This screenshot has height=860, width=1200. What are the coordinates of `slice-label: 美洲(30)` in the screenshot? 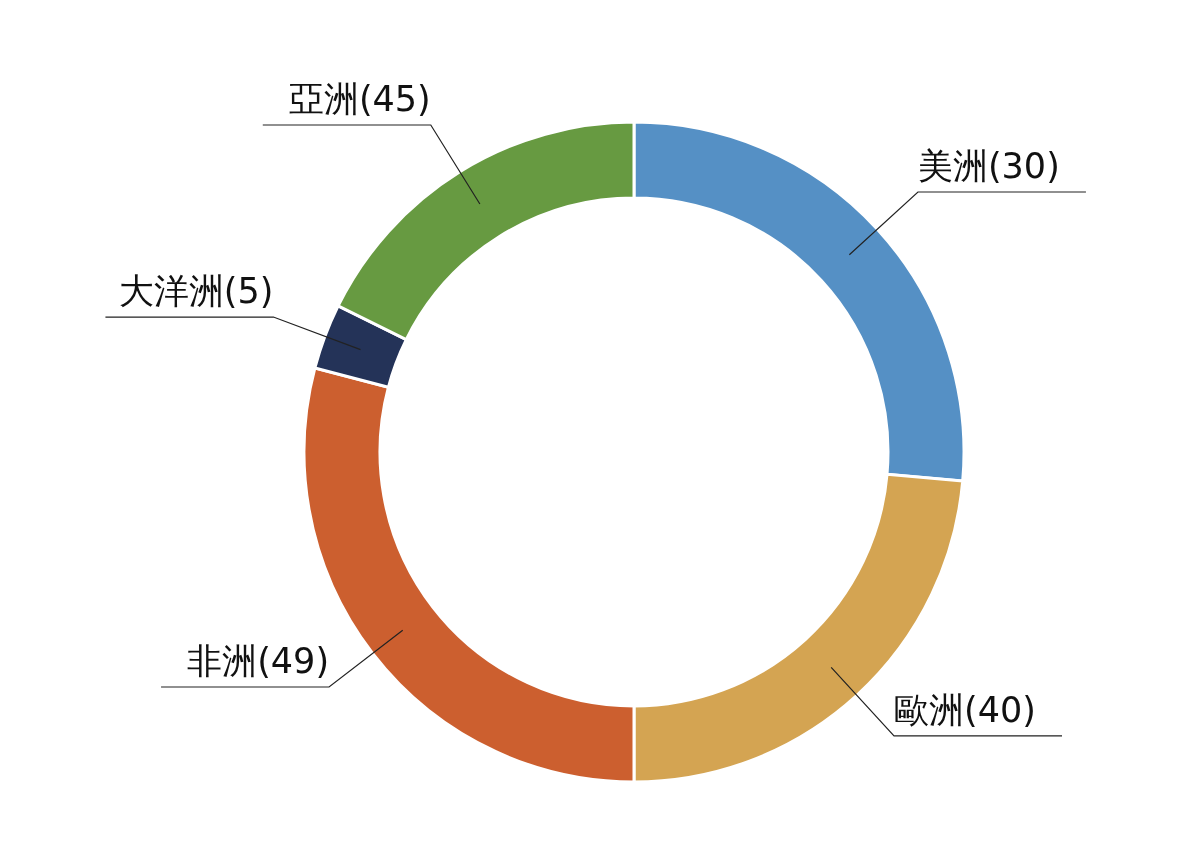 It's located at (988, 166).